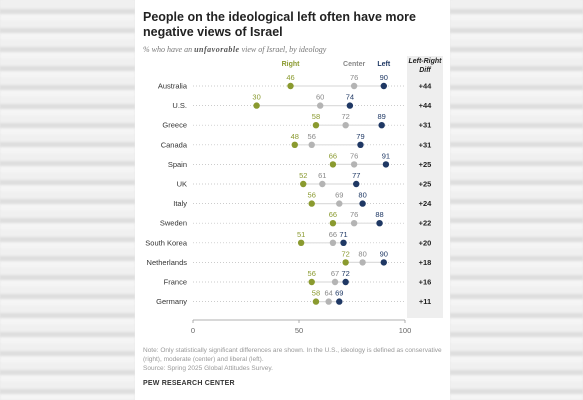  Describe the element at coordinates (426, 203) in the screenshot. I see `diff-value: +24` at that location.